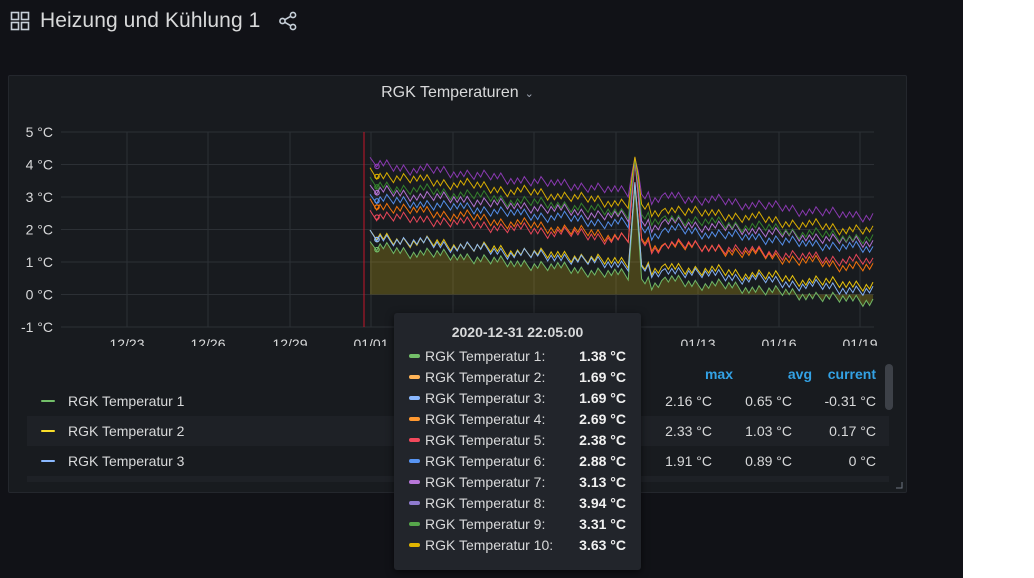 Image resolution: width=1034 pixels, height=578 pixels. I want to click on series-avg: 0.89 °C, so click(768, 461).